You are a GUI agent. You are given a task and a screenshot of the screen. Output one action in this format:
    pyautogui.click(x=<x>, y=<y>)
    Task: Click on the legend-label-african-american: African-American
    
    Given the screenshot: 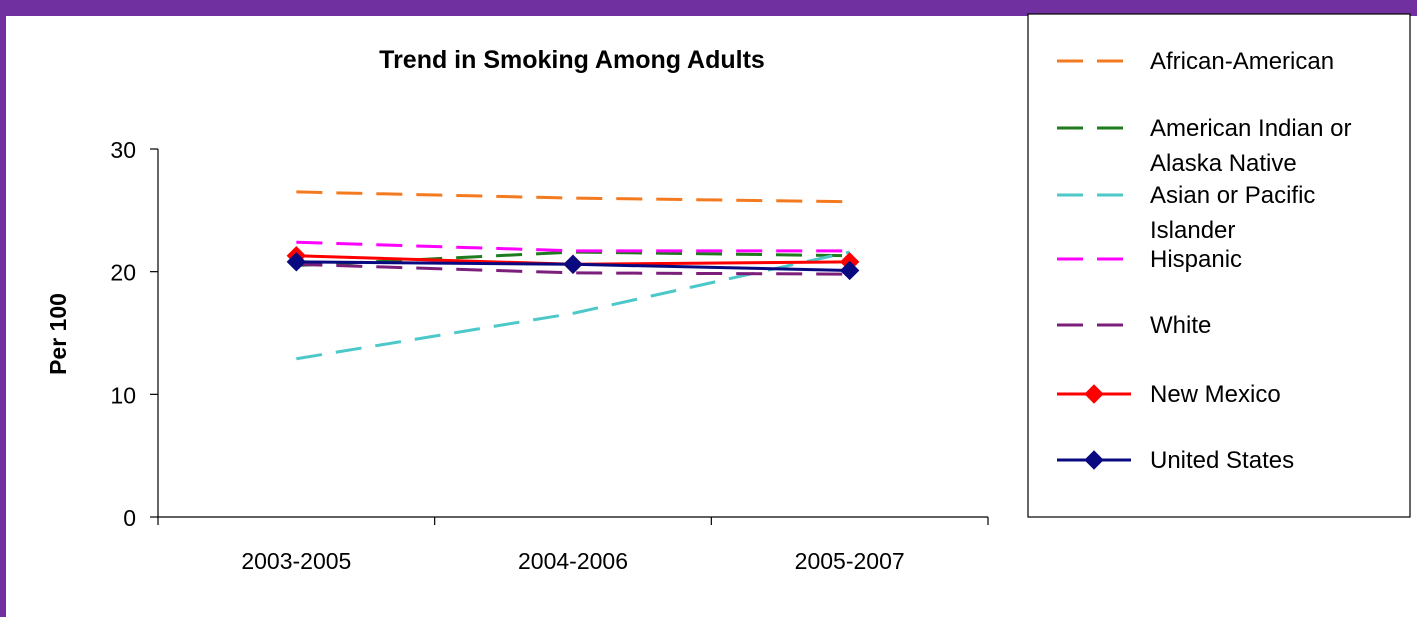 What is the action you would take?
    pyautogui.click(x=1242, y=61)
    